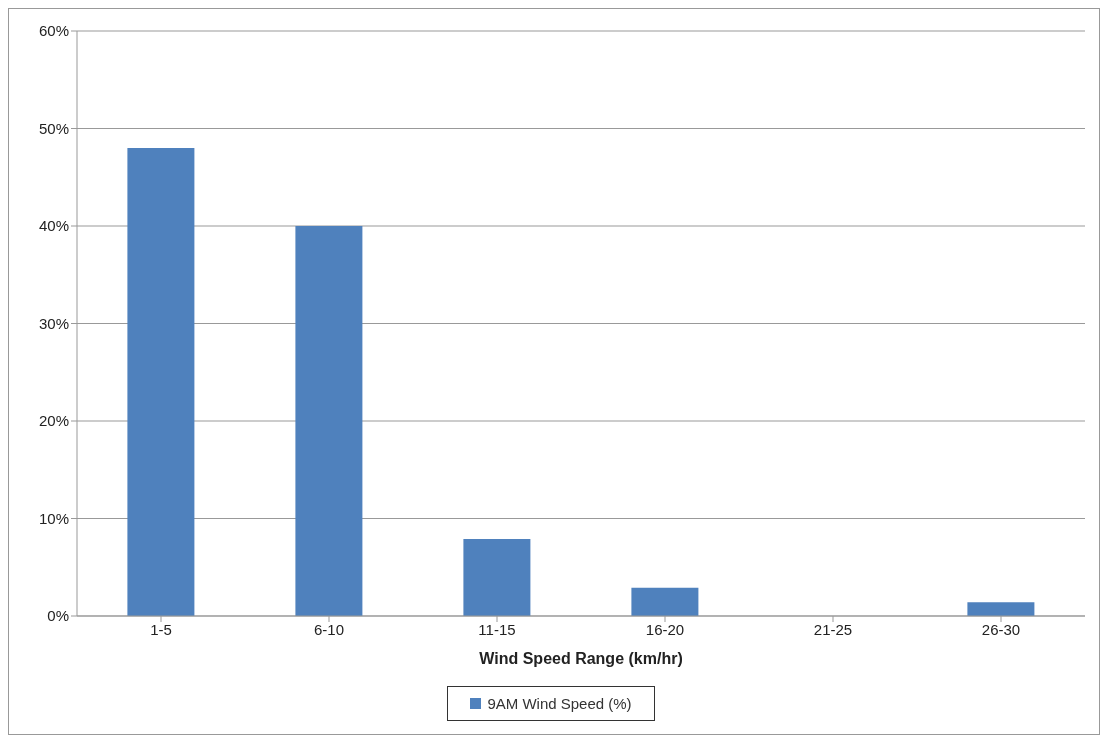 Image resolution: width=1100 pixels, height=740 pixels. What do you see at coordinates (161, 629) in the screenshot?
I see `x-tick-label: 1-5` at bounding box center [161, 629].